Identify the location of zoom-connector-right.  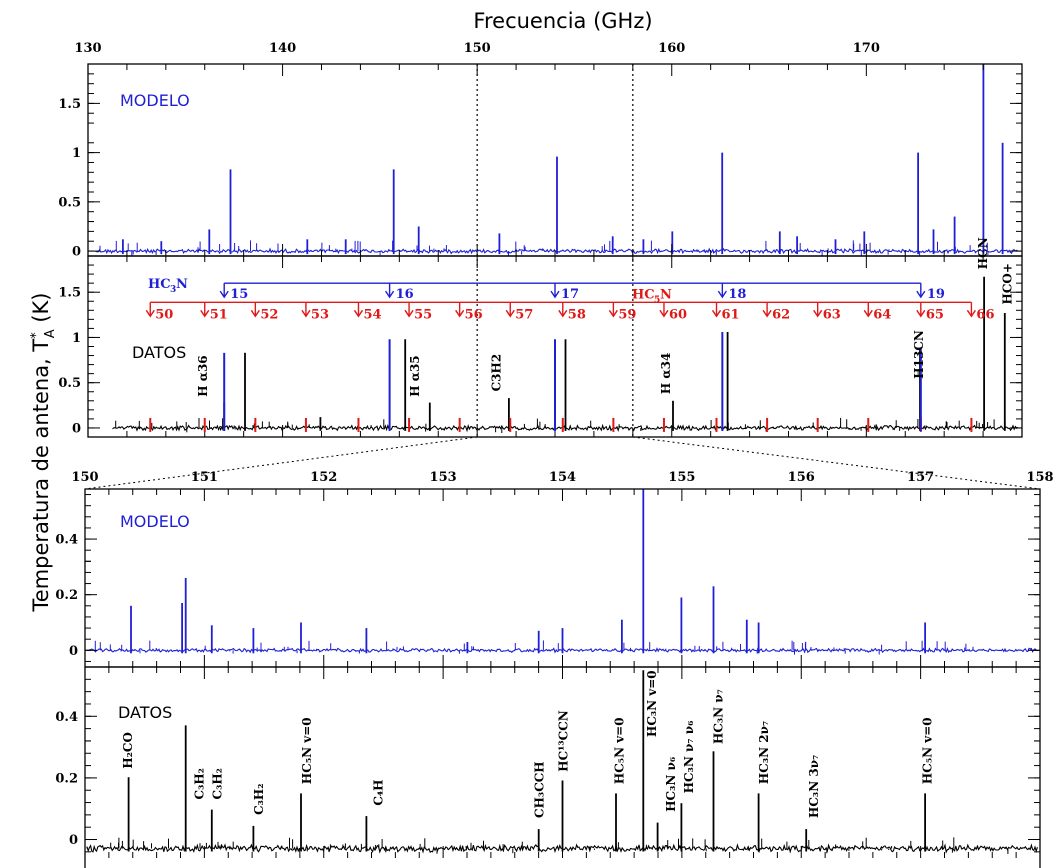
(836, 463).